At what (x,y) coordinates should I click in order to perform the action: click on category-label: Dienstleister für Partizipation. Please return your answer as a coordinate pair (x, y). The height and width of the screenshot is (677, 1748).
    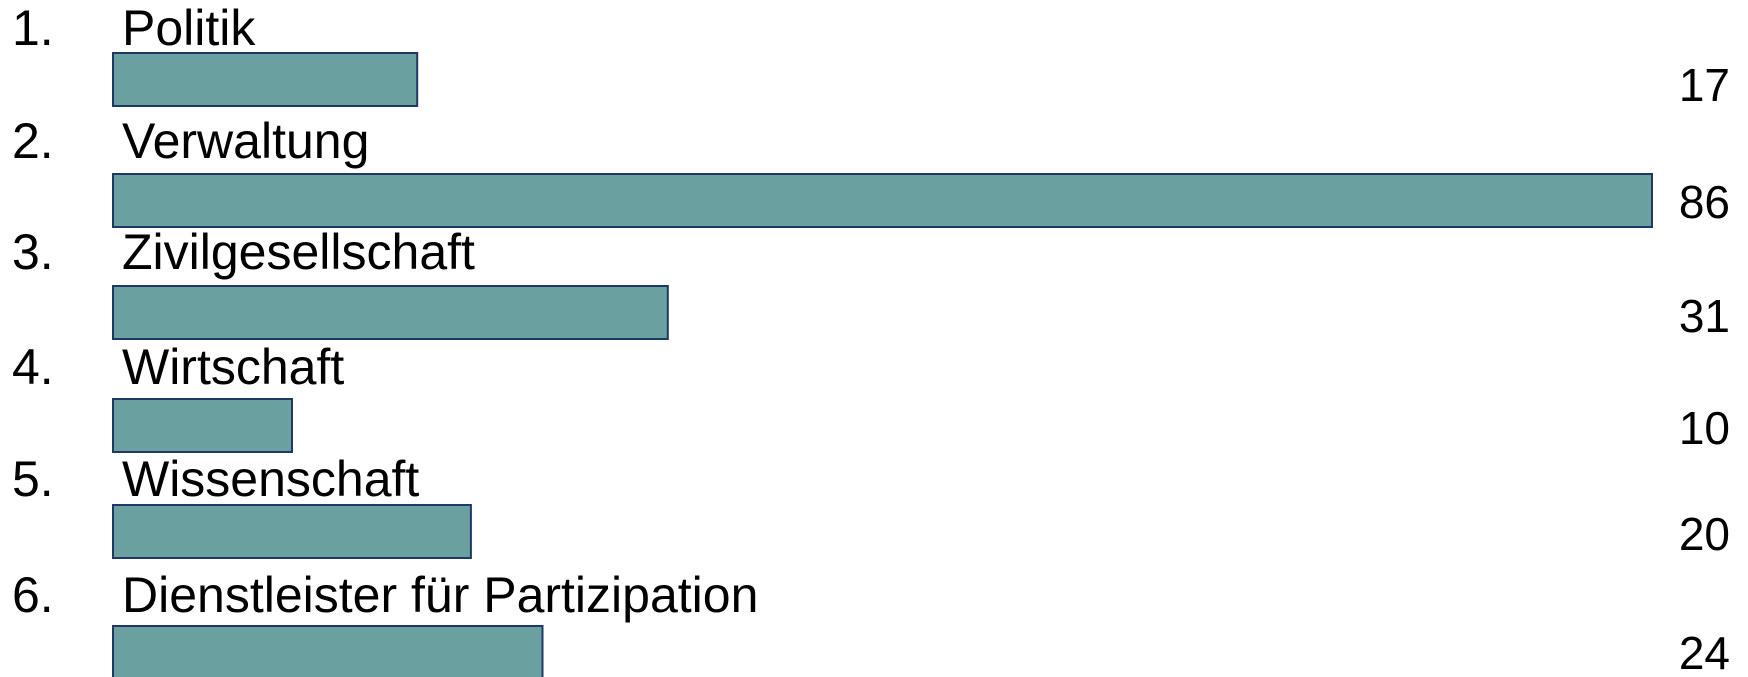
    Looking at the image, I should click on (440, 595).